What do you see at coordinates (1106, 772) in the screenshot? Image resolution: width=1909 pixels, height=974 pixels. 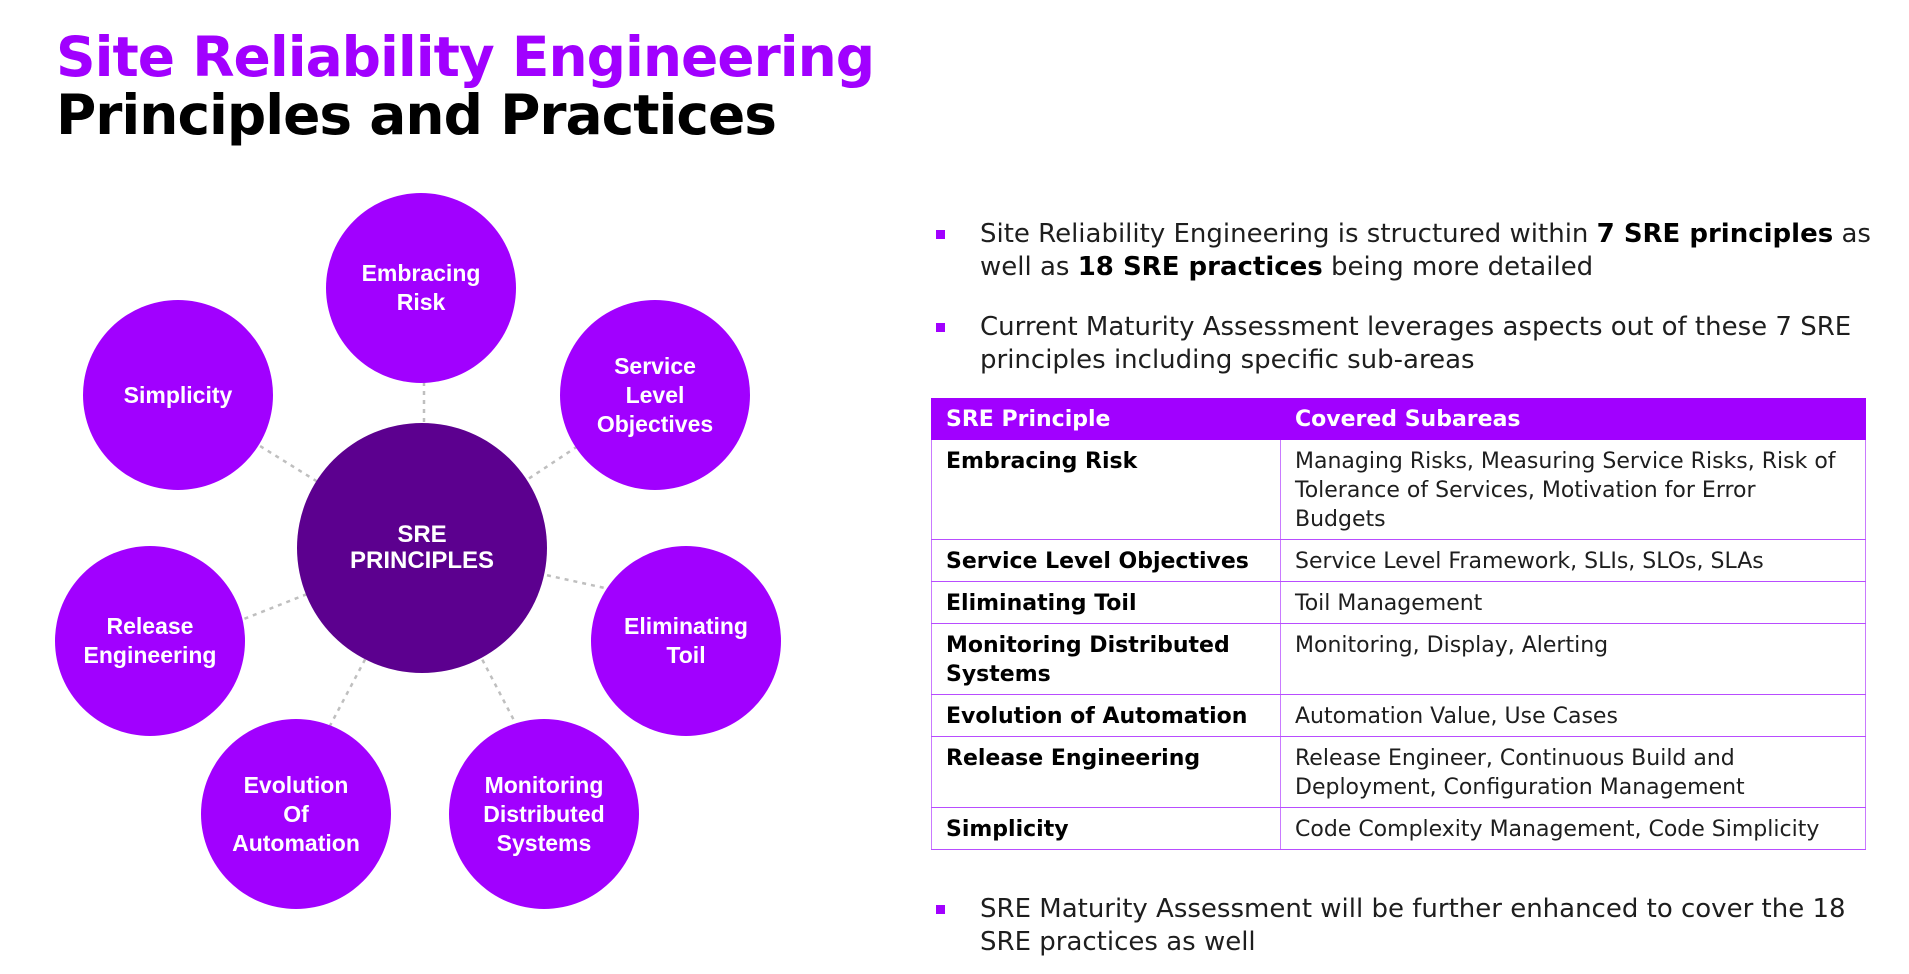 I see `table-cell-principle: Release Engineering` at bounding box center [1106, 772].